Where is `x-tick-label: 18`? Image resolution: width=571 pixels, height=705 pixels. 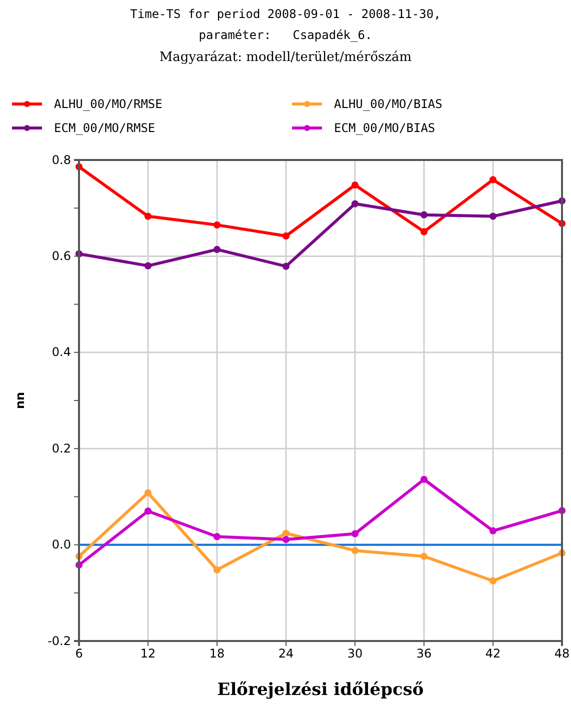 x-tick-label: 18 is located at coordinates (217, 653).